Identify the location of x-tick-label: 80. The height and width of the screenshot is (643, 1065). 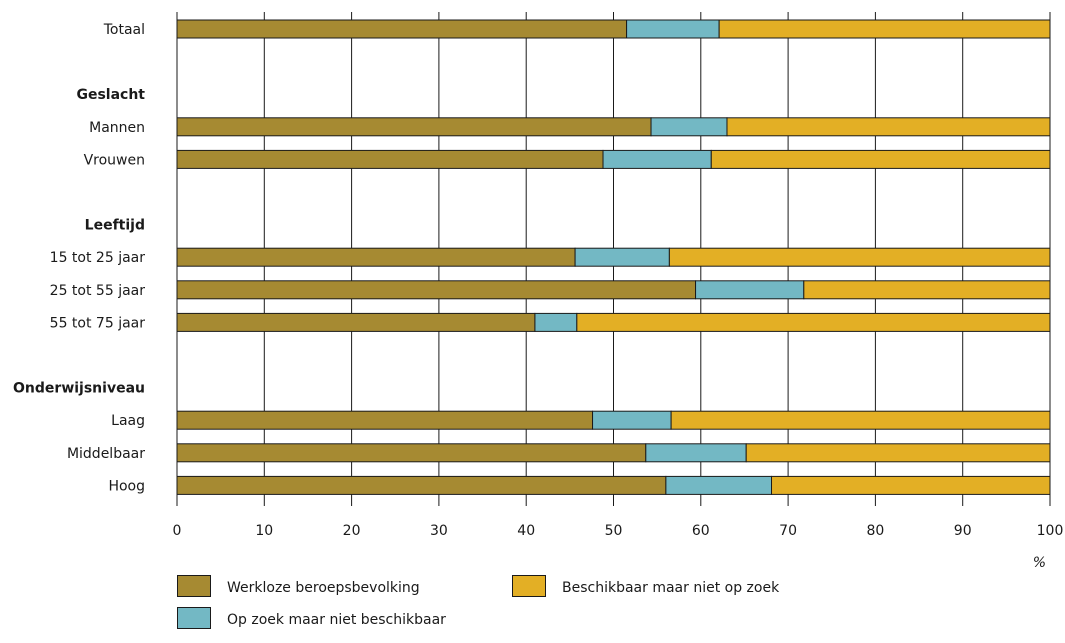
(875, 531).